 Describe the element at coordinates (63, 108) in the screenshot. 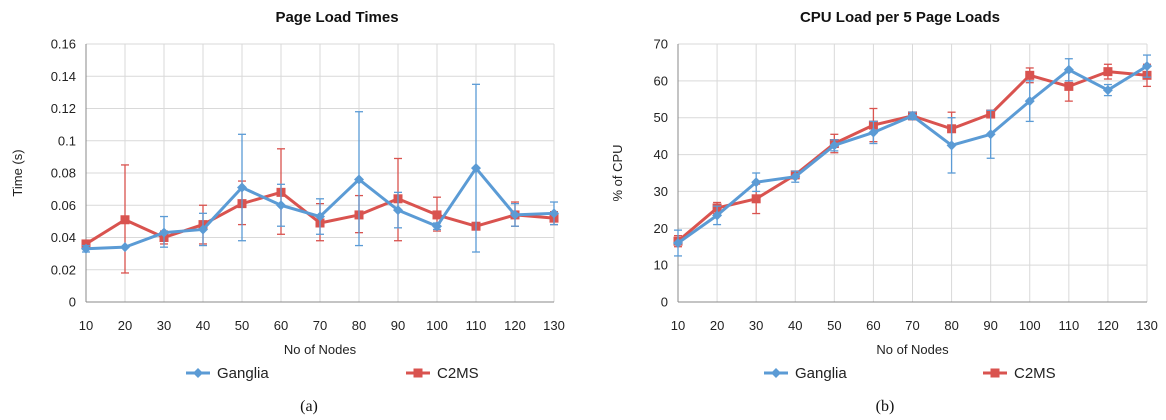

I see `y-tick-label: 0.12` at that location.